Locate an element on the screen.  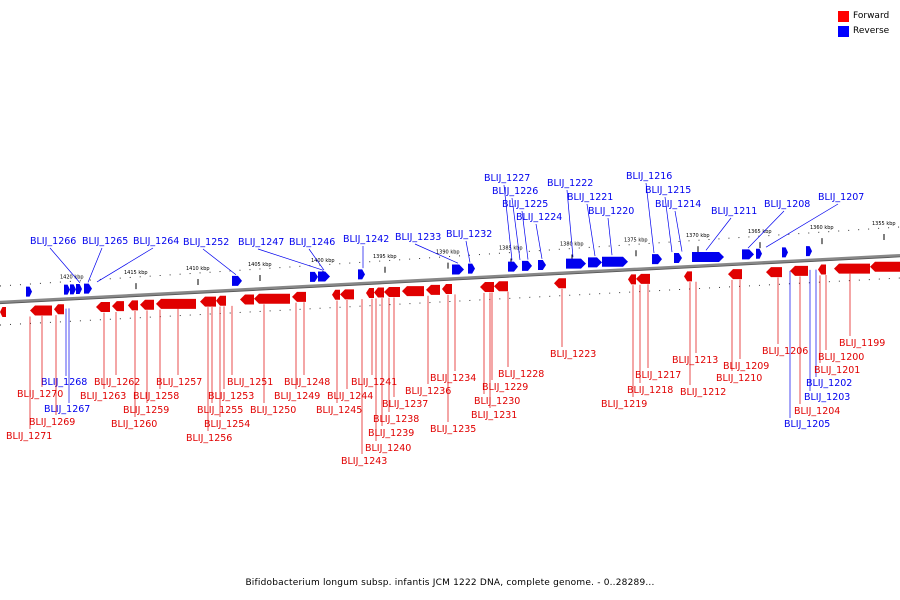
forward-gene-label: BLIJ_1234 is located at coordinates (453, 378).